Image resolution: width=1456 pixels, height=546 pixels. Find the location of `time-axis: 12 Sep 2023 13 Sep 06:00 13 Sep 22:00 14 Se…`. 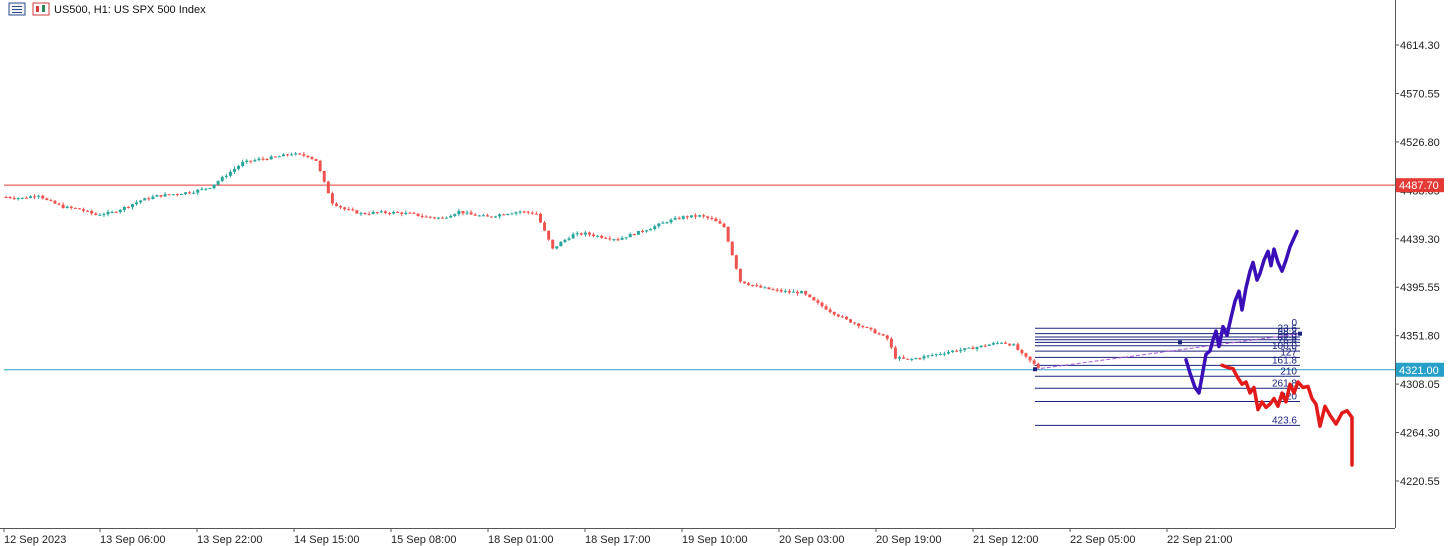

time-axis: 12 Sep 2023 13 Sep 06:00 13 Sep 22:00 14 Se… is located at coordinates (617, 537).